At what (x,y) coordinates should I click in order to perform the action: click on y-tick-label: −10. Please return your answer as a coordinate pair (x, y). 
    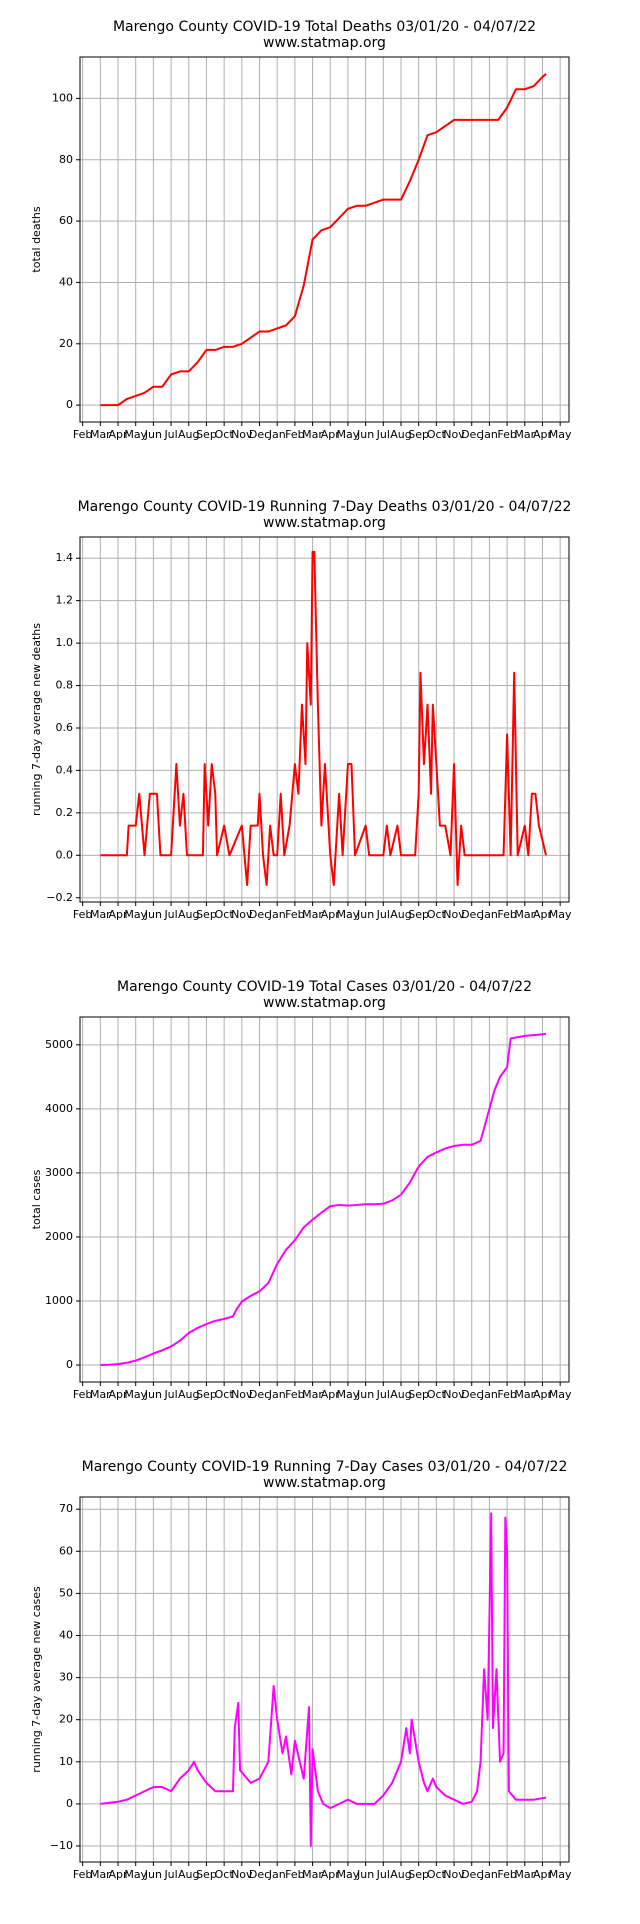
    Looking at the image, I should click on (61, 1845).